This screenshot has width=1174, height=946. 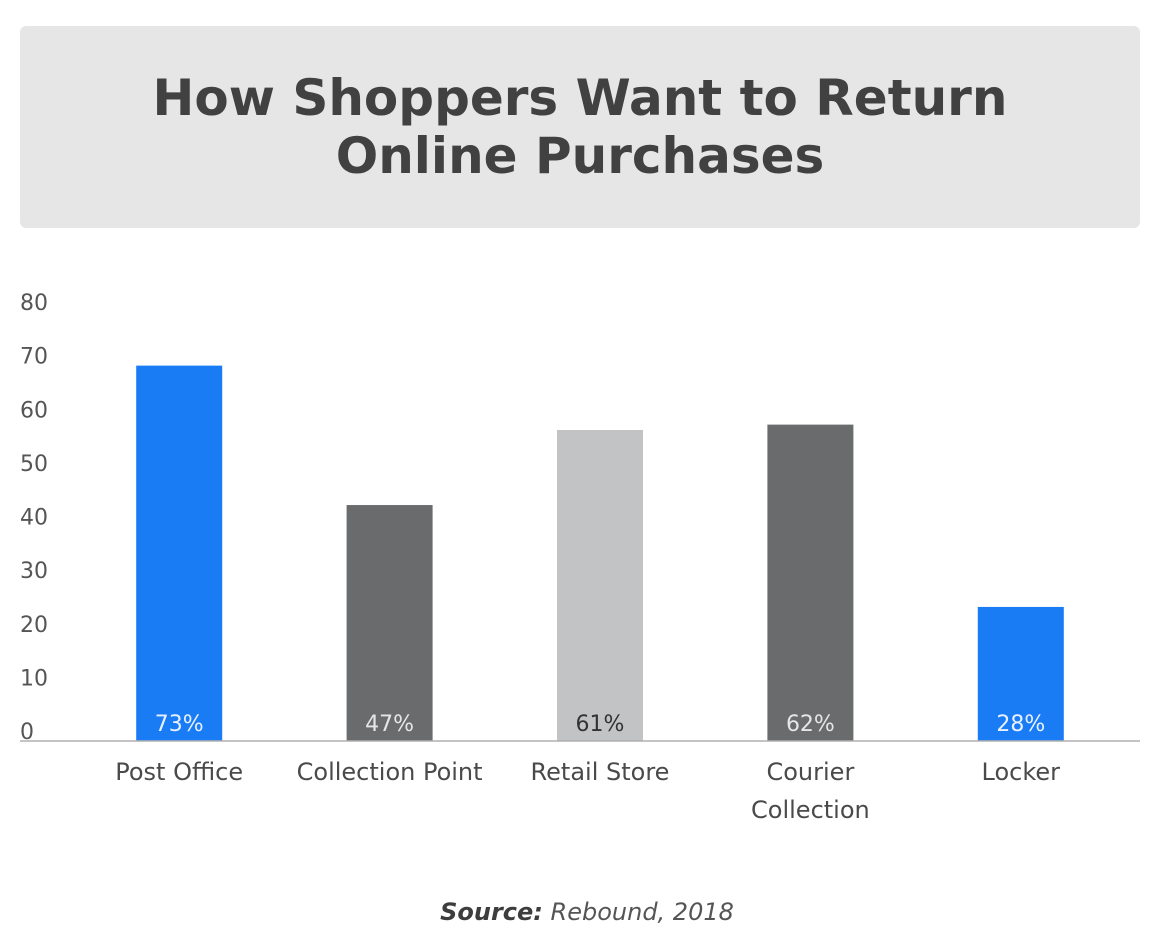 What do you see at coordinates (1020, 724) in the screenshot?
I see `bar-data-label: 28%` at bounding box center [1020, 724].